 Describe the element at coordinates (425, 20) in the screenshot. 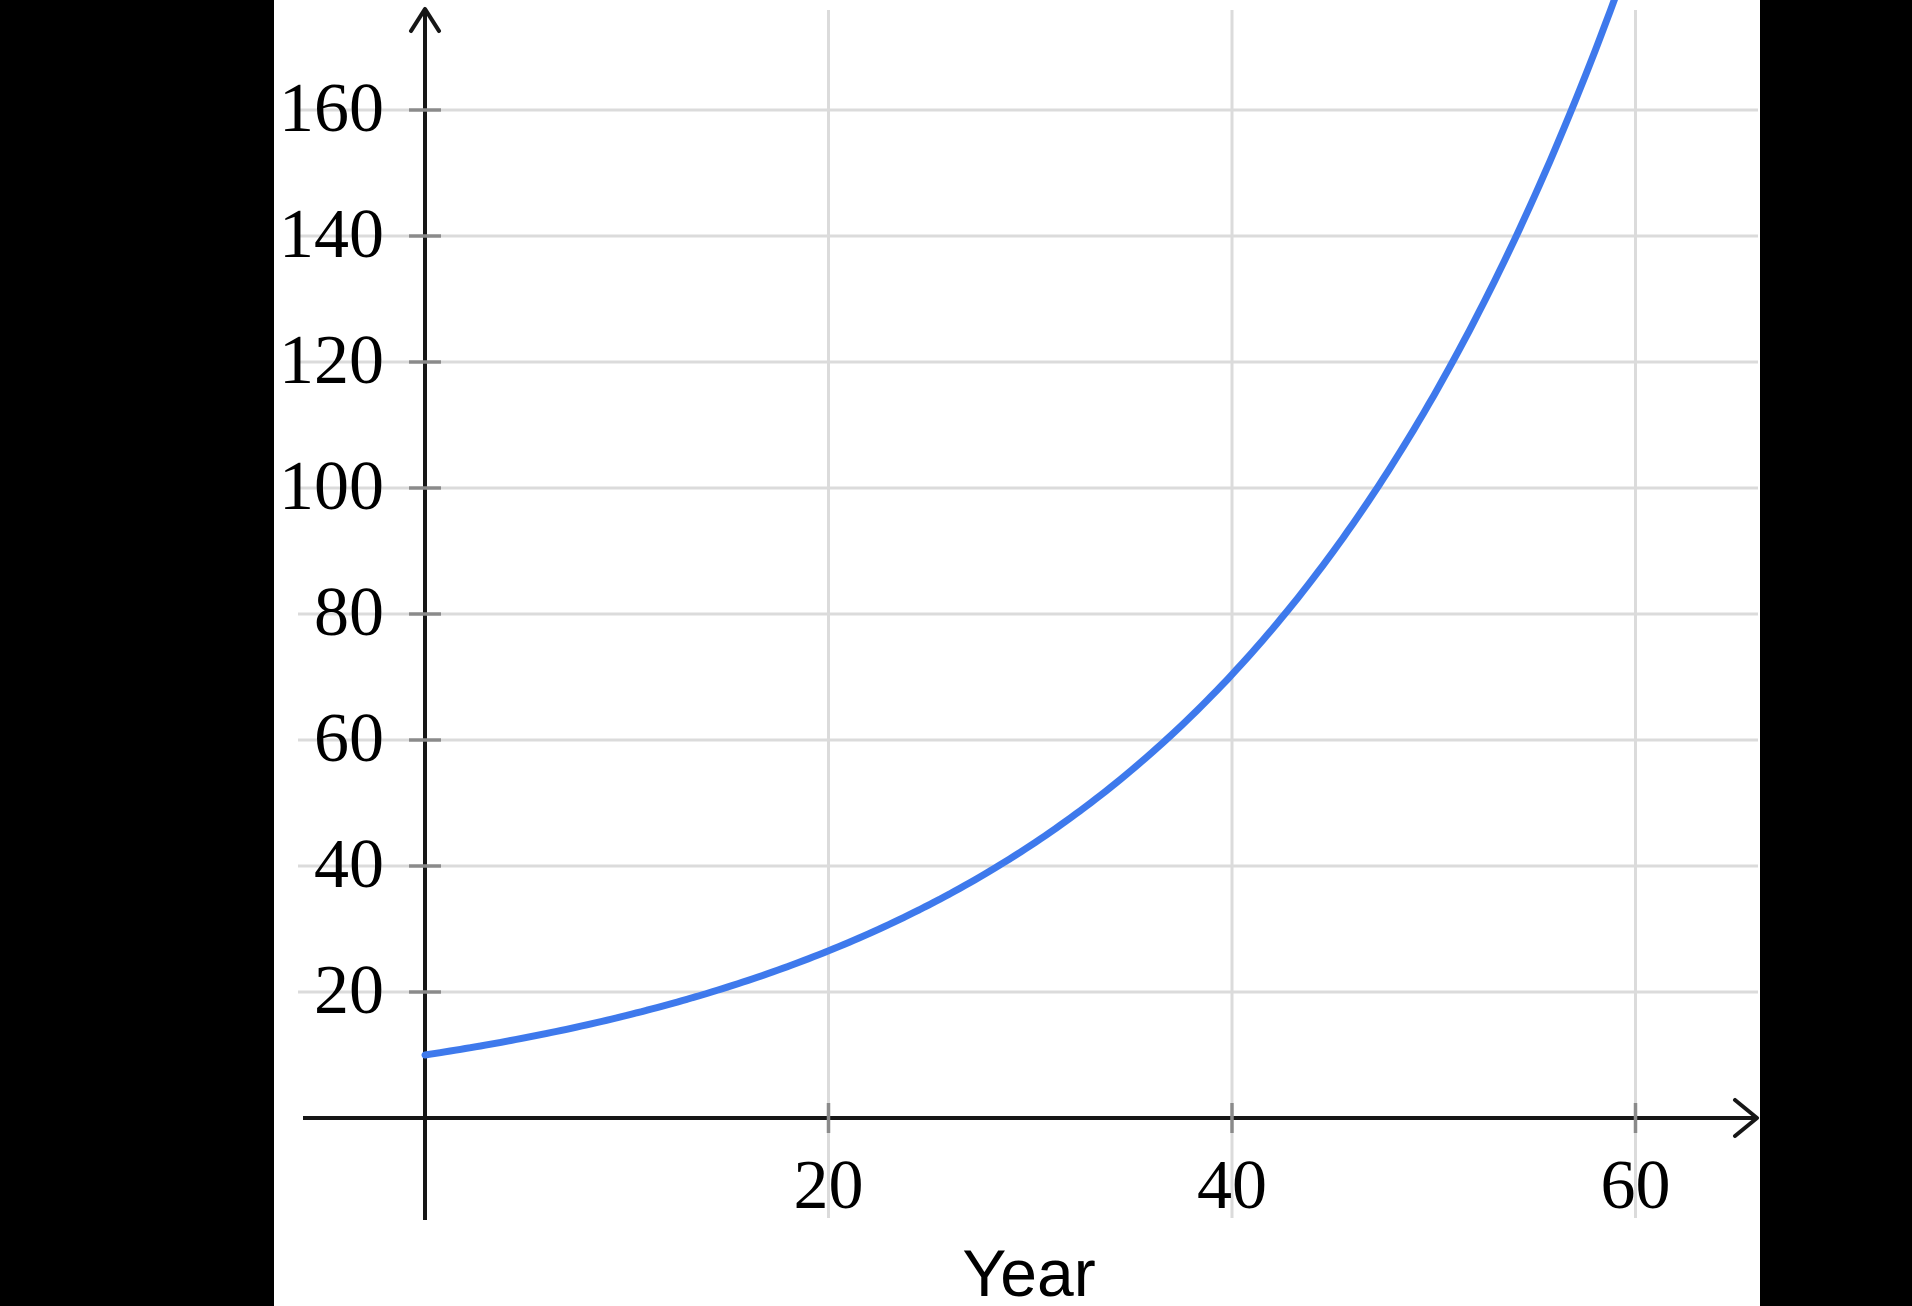

I see `y-axis-arrowhead-icon` at that location.